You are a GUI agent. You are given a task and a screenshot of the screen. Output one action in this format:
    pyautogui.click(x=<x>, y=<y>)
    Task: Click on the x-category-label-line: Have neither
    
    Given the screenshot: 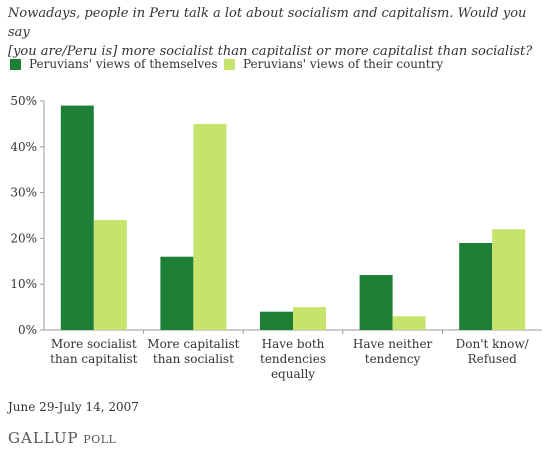 What is the action you would take?
    pyautogui.click(x=392, y=344)
    